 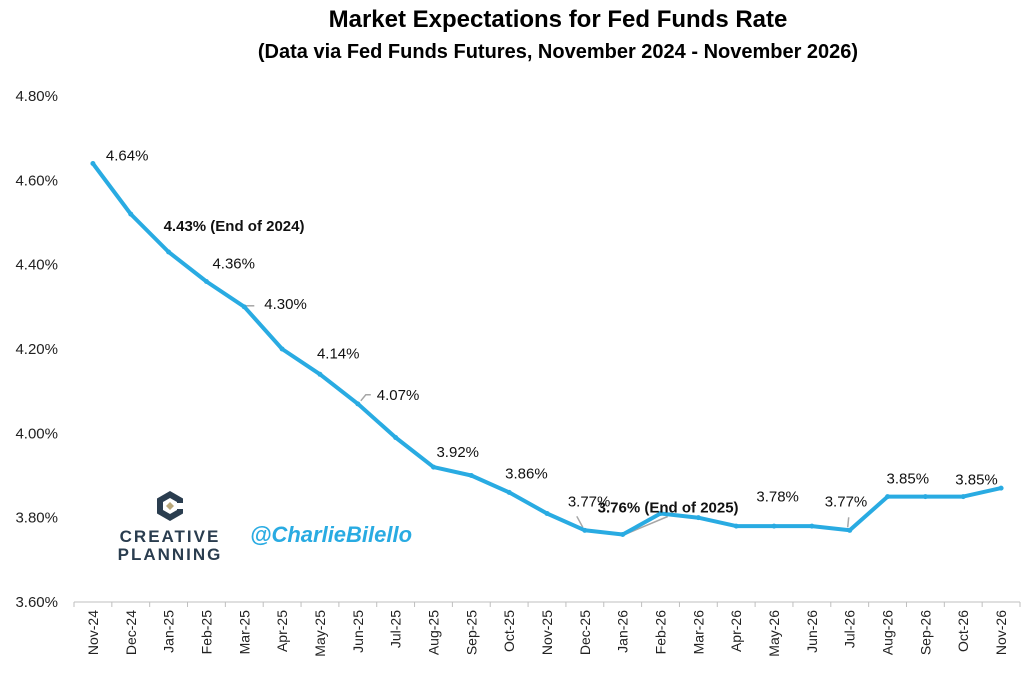 I want to click on x-tick-label: Oct-25, so click(x=509, y=631).